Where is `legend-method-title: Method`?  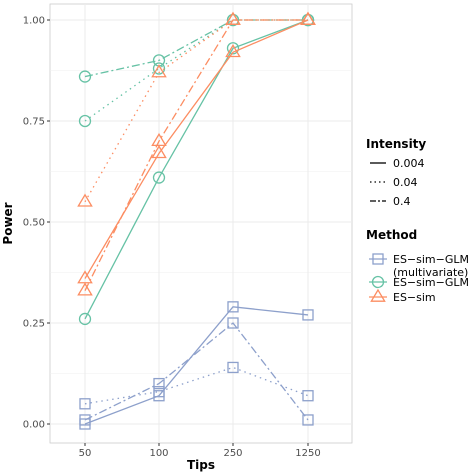
legend-method-title: Method is located at coordinates (391, 235).